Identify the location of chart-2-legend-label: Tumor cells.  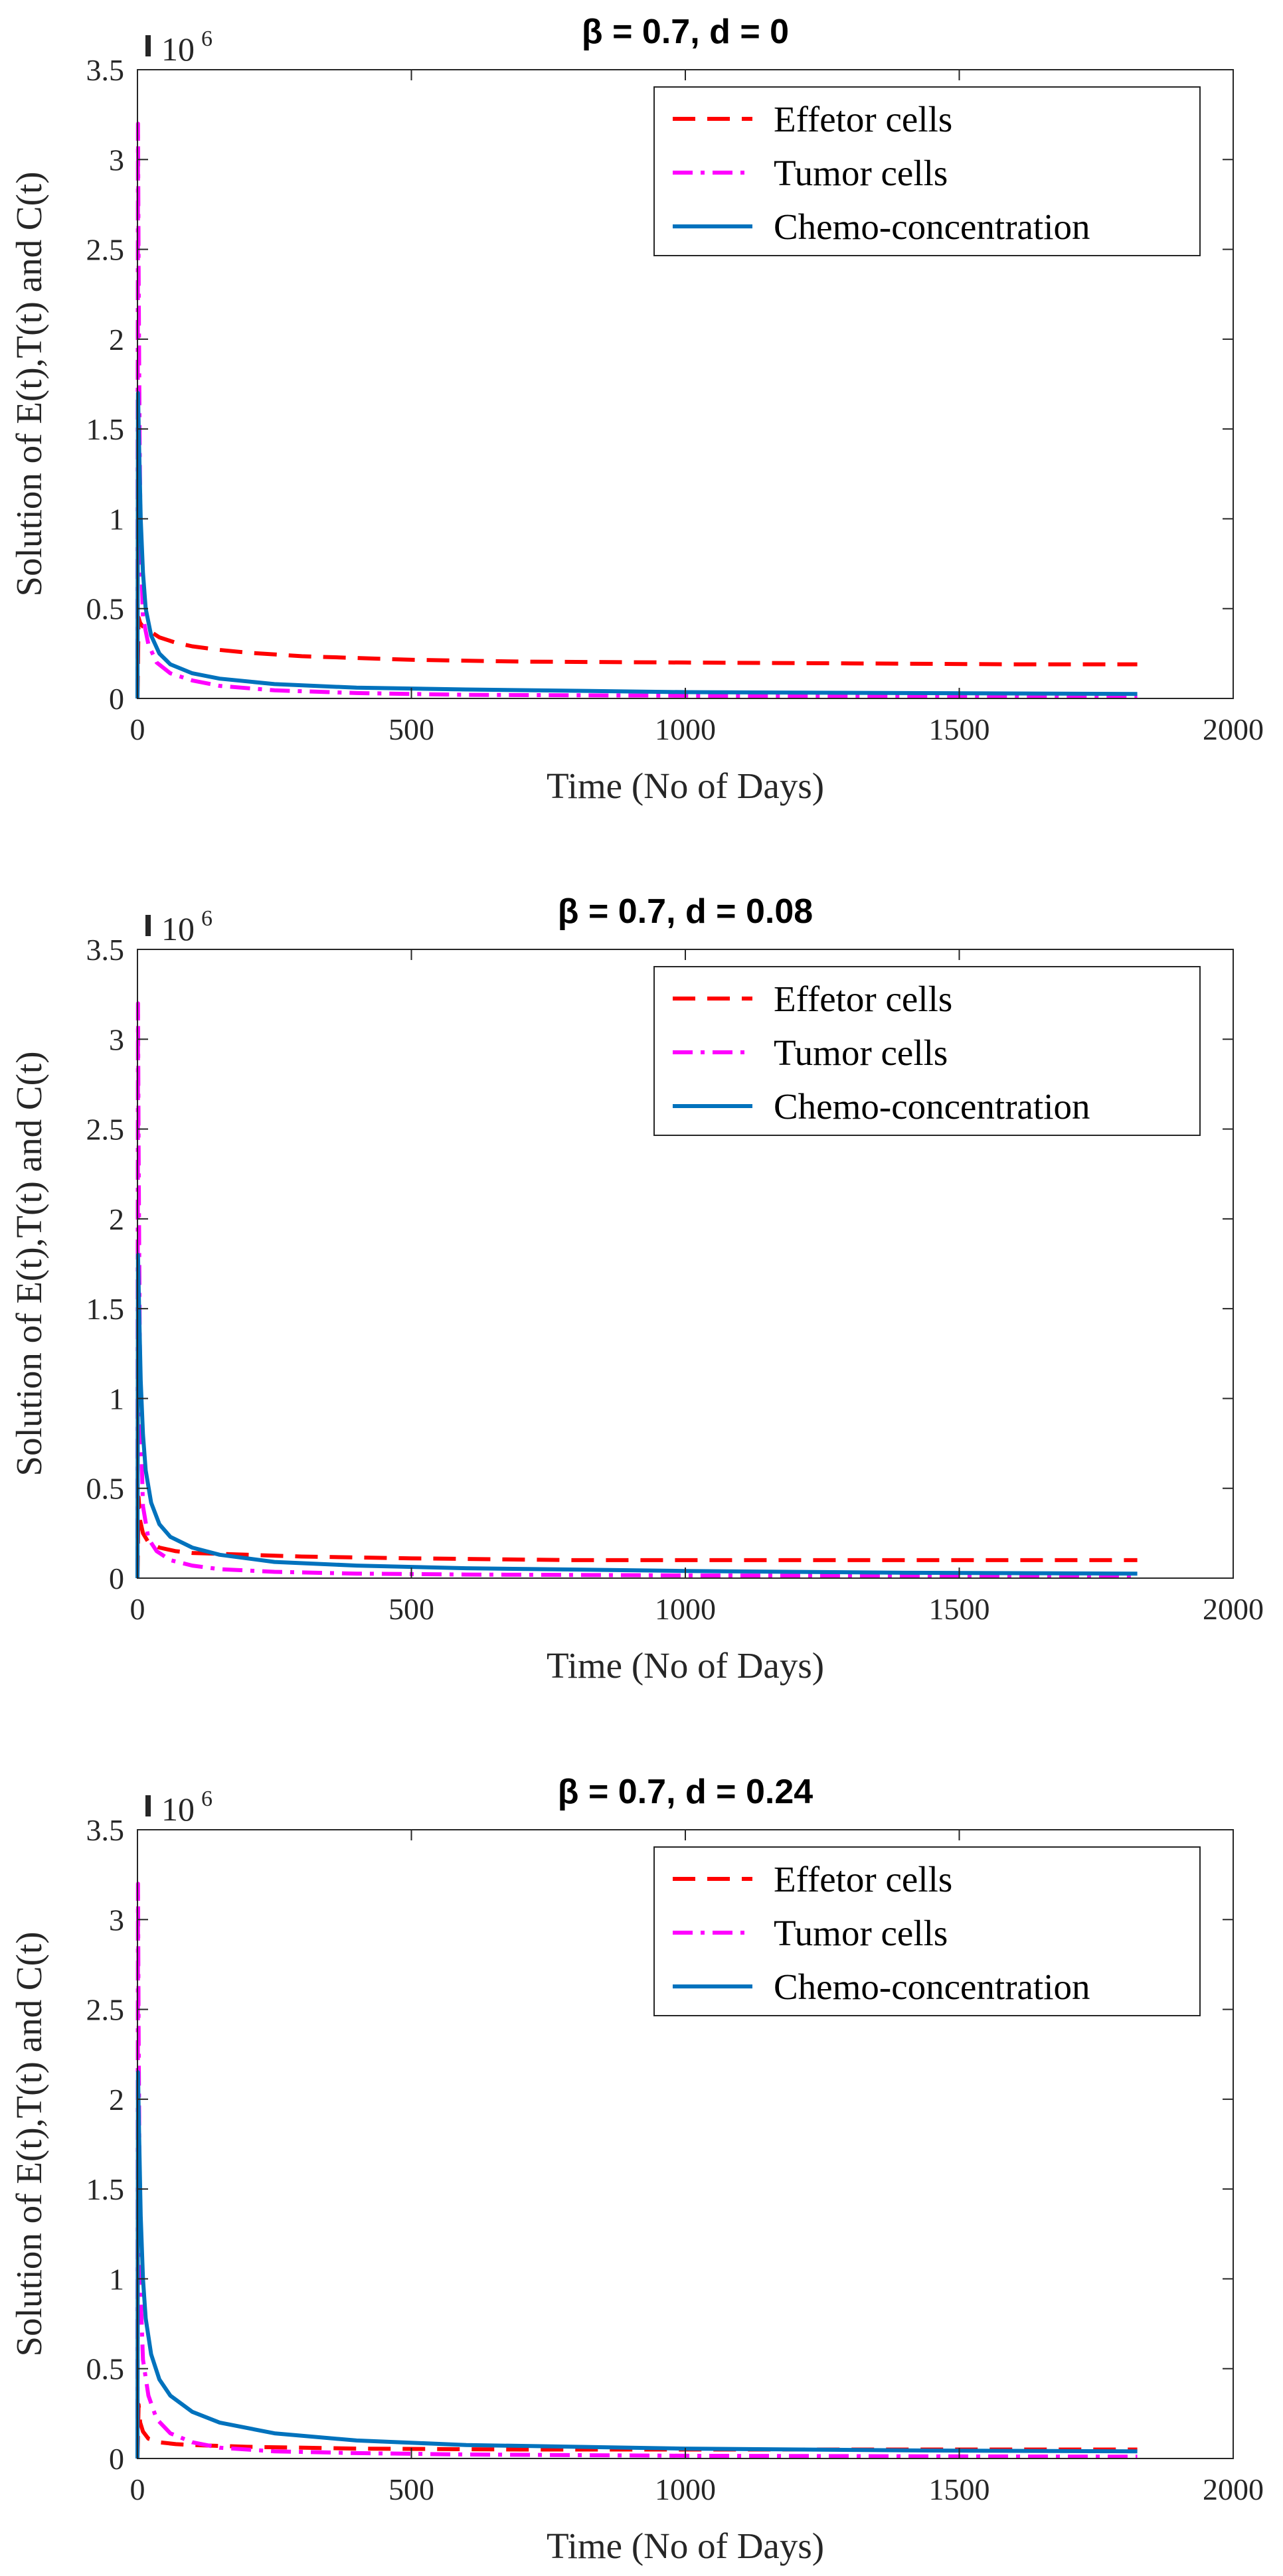
(861, 1052).